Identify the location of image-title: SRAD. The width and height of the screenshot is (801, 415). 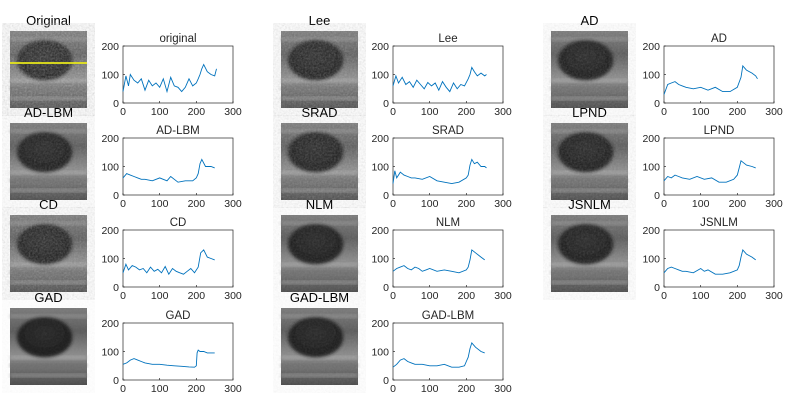
(319, 112).